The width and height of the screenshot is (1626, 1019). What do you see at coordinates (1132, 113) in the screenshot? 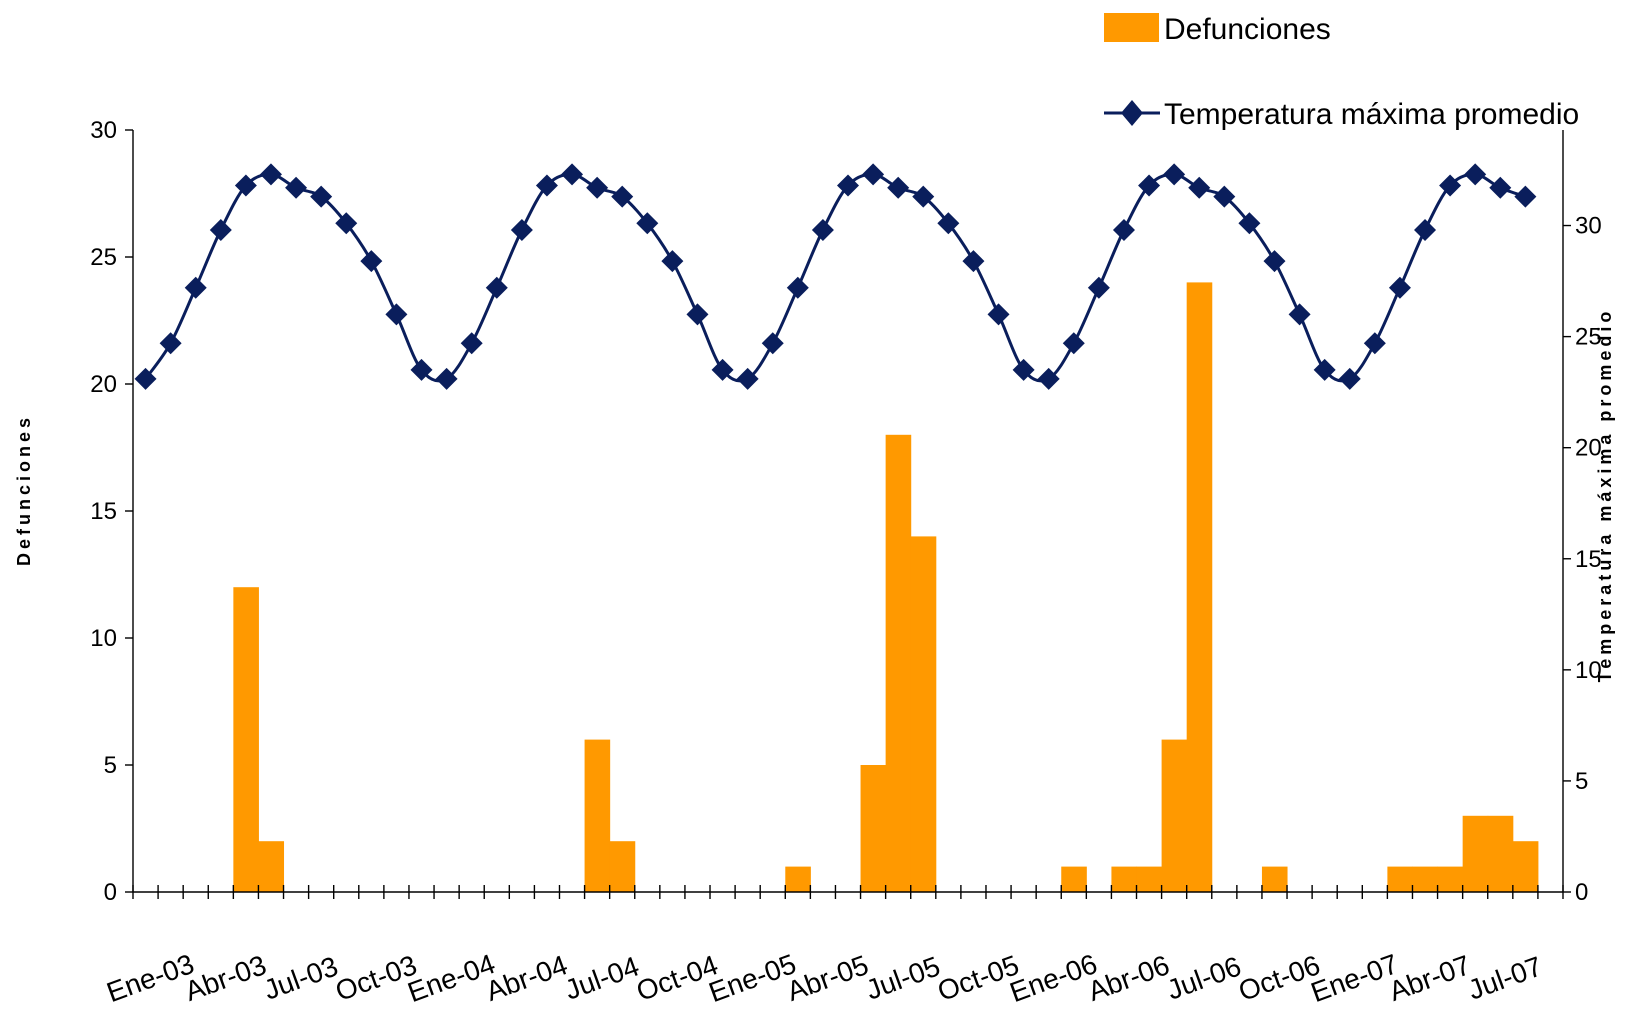
I see `legend-marker-temperatura` at bounding box center [1132, 113].